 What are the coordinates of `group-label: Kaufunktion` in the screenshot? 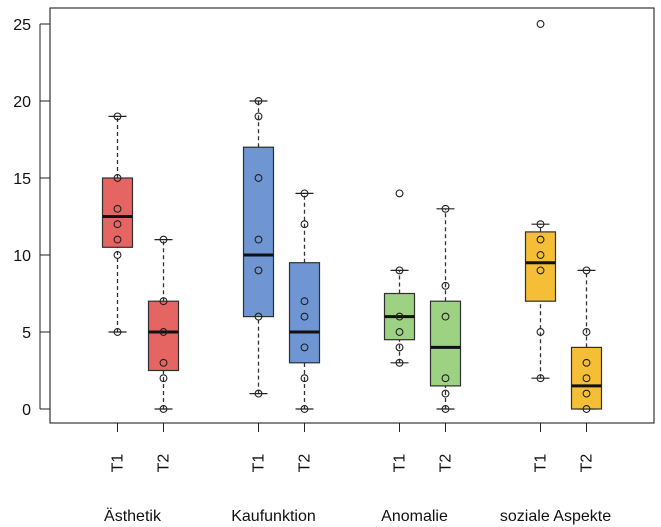 It's located at (273, 516).